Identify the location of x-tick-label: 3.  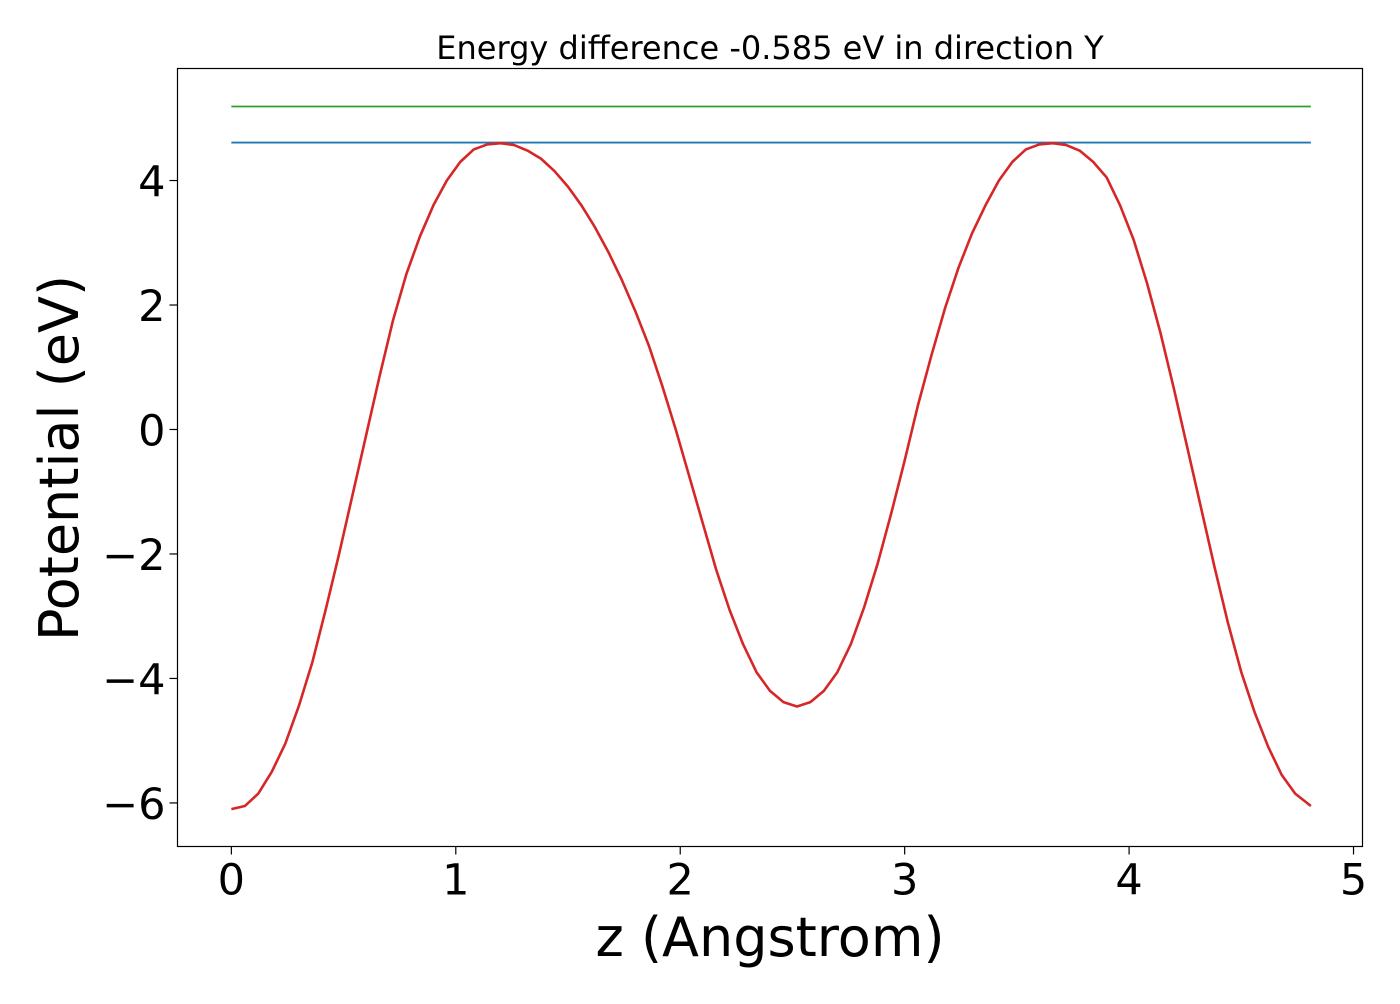
(904, 881).